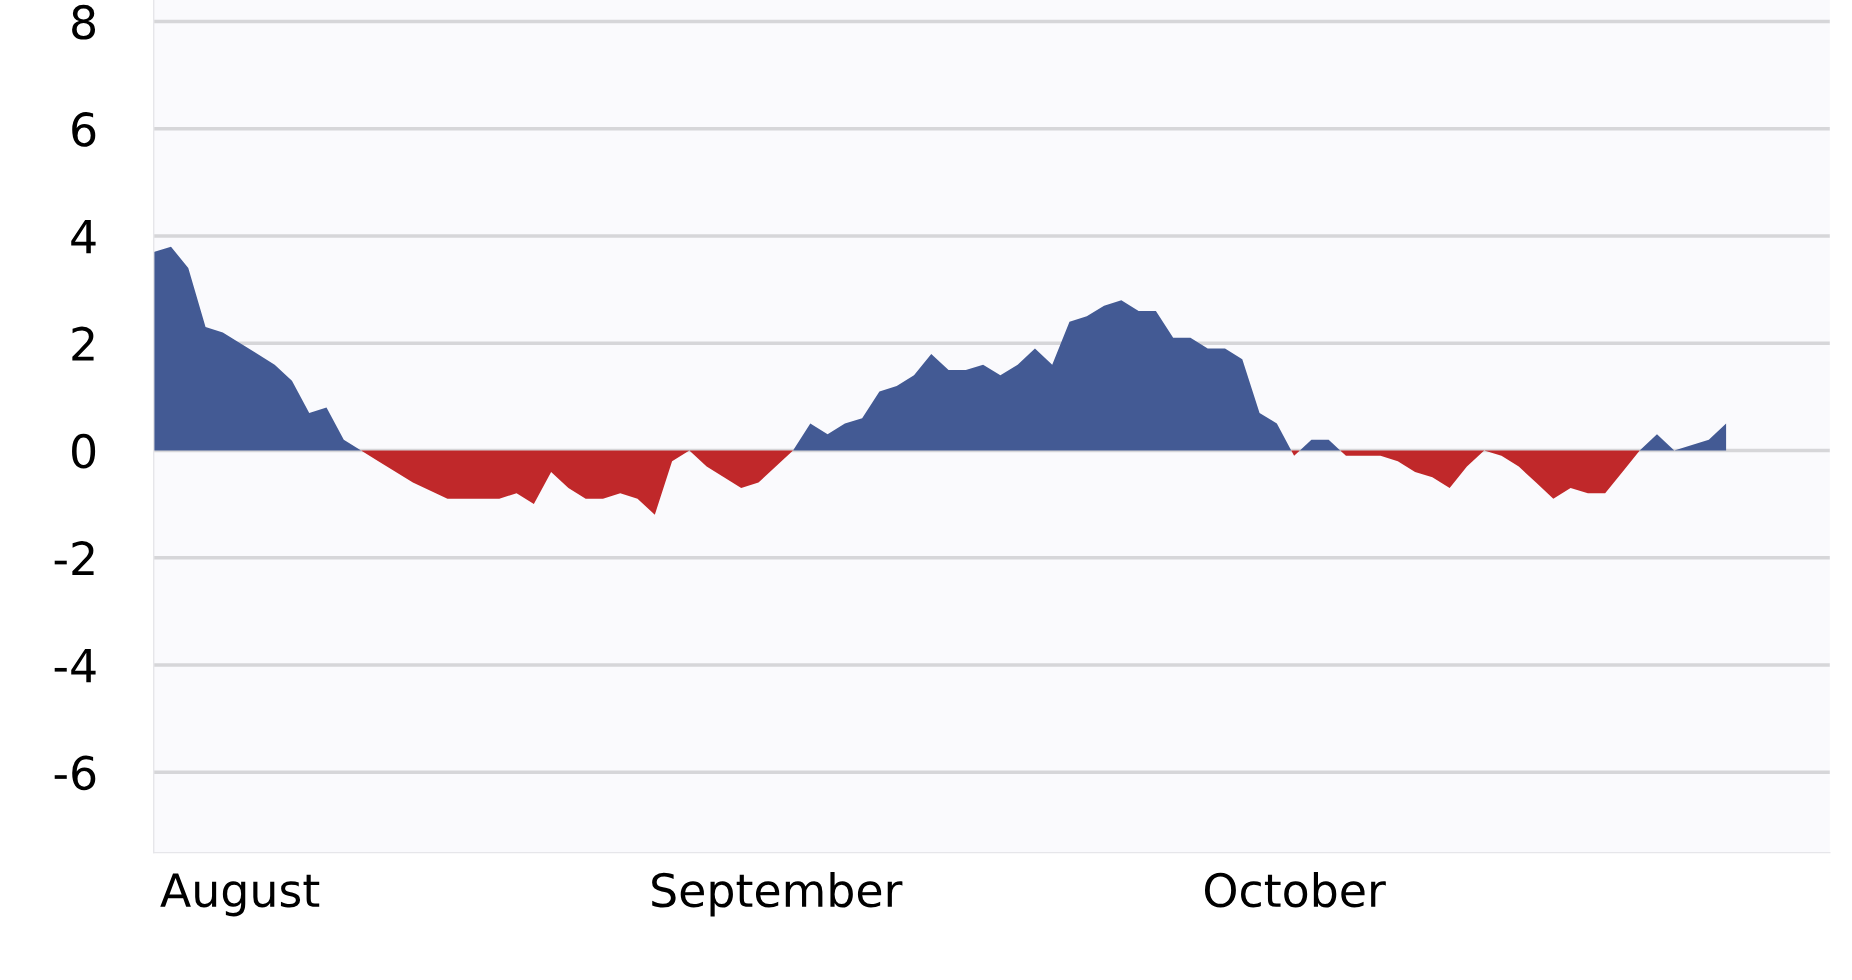 The height and width of the screenshot is (980, 1852). Describe the element at coordinates (84, 129) in the screenshot. I see `y-tick-label: 6` at that location.